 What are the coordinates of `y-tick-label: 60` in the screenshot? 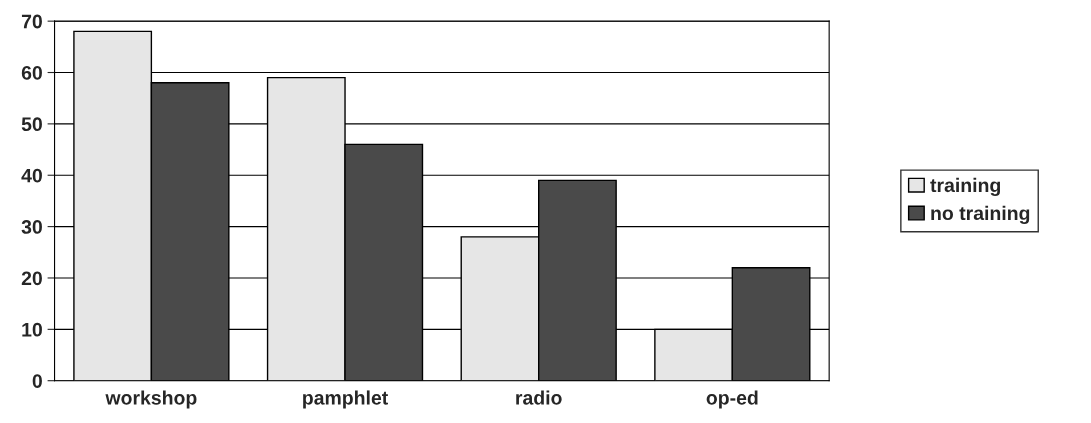 It's located at (31, 72).